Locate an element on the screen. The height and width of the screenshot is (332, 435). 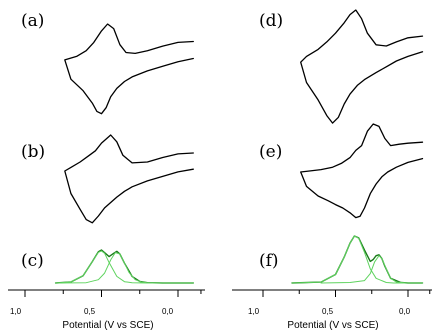
tick-label-right-2: 0,5 is located at coordinates (328, 311).